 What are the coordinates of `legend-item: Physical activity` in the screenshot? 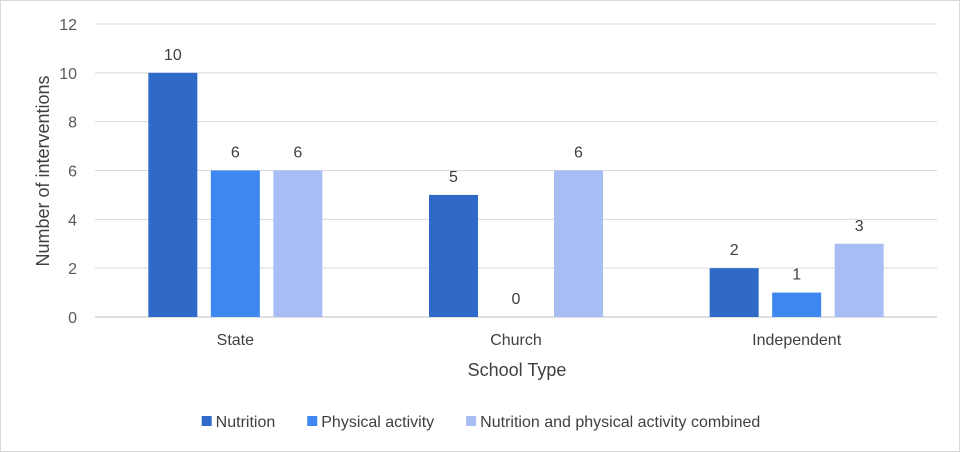 It's located at (370, 422).